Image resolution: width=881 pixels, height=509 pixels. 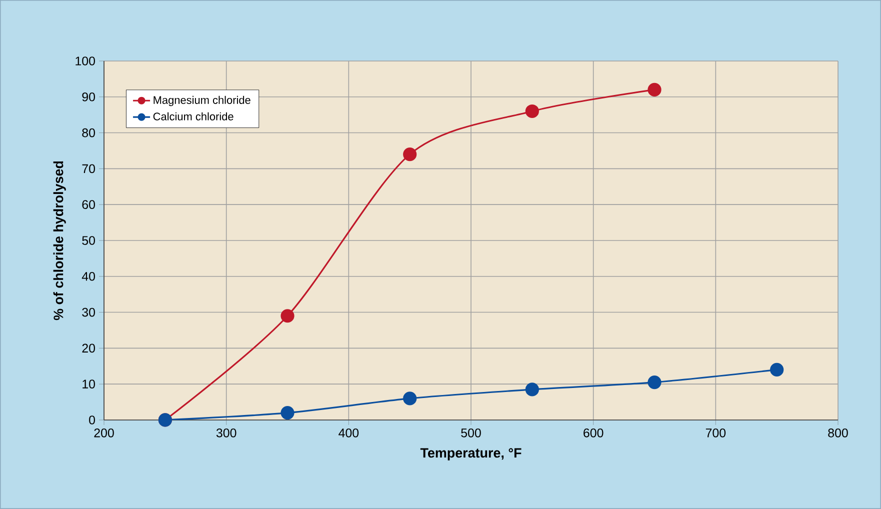 I want to click on y-tick-label: 30, so click(x=88, y=312).